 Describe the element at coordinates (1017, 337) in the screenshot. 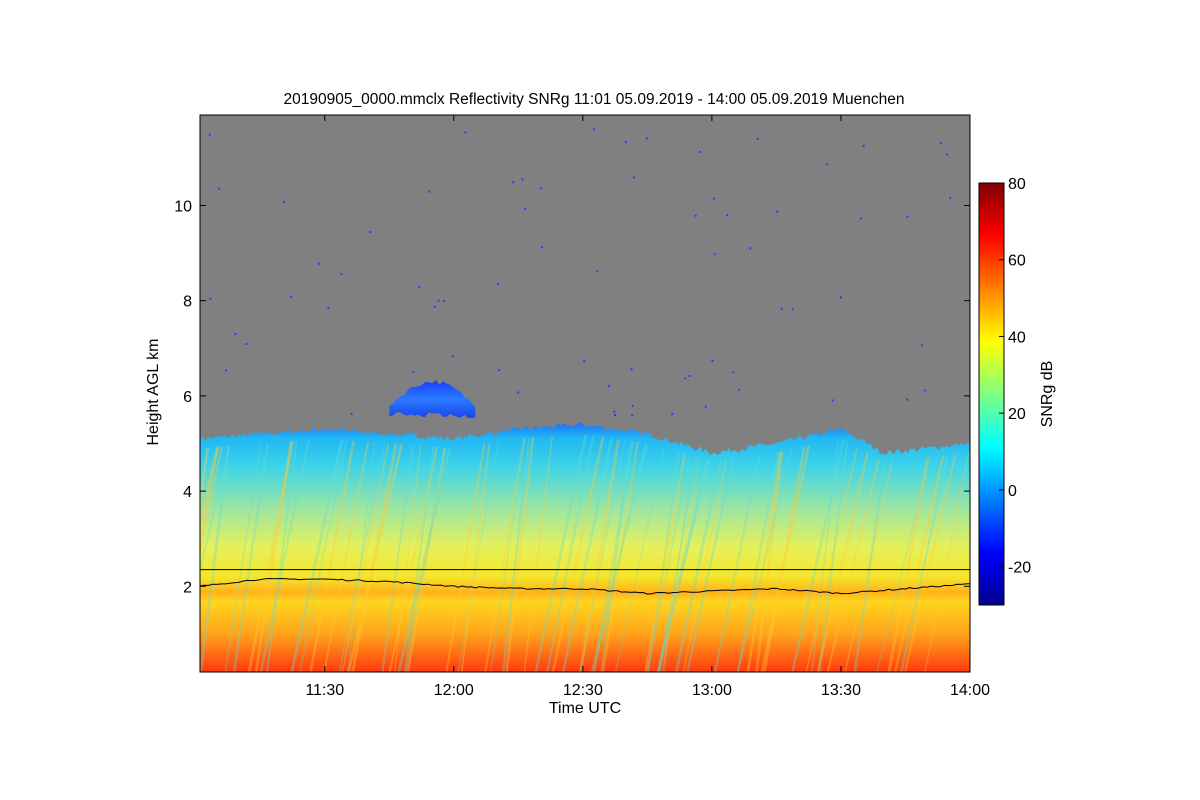

I see `colorbar-tick-label: 40` at that location.